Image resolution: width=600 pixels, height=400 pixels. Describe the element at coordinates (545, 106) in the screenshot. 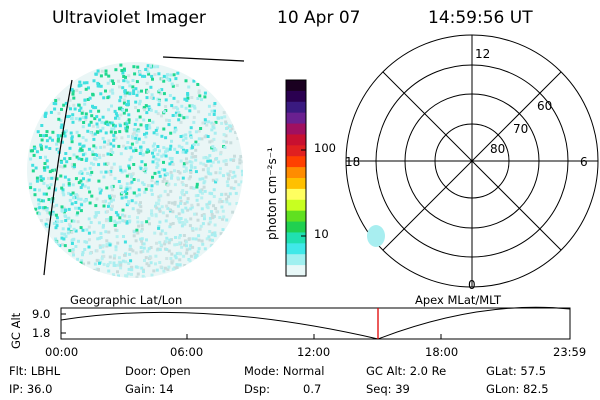

I see `lat-label-60: 60` at that location.